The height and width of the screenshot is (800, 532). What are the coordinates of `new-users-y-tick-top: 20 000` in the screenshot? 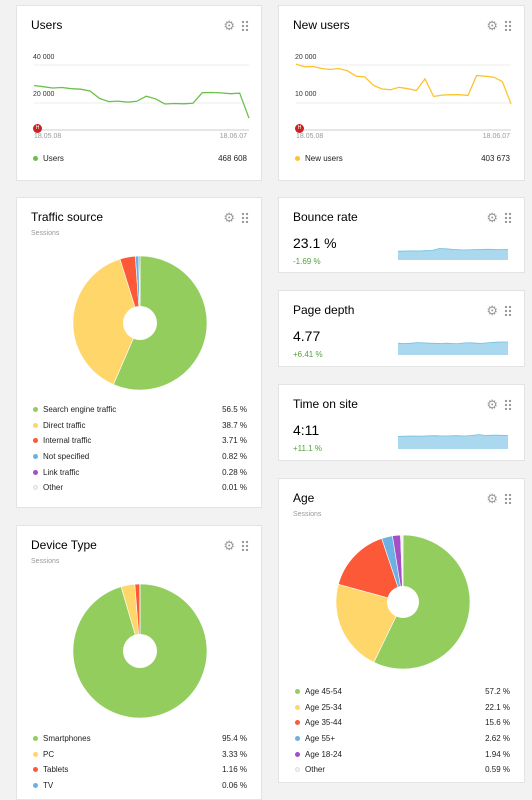 It's located at (306, 57).